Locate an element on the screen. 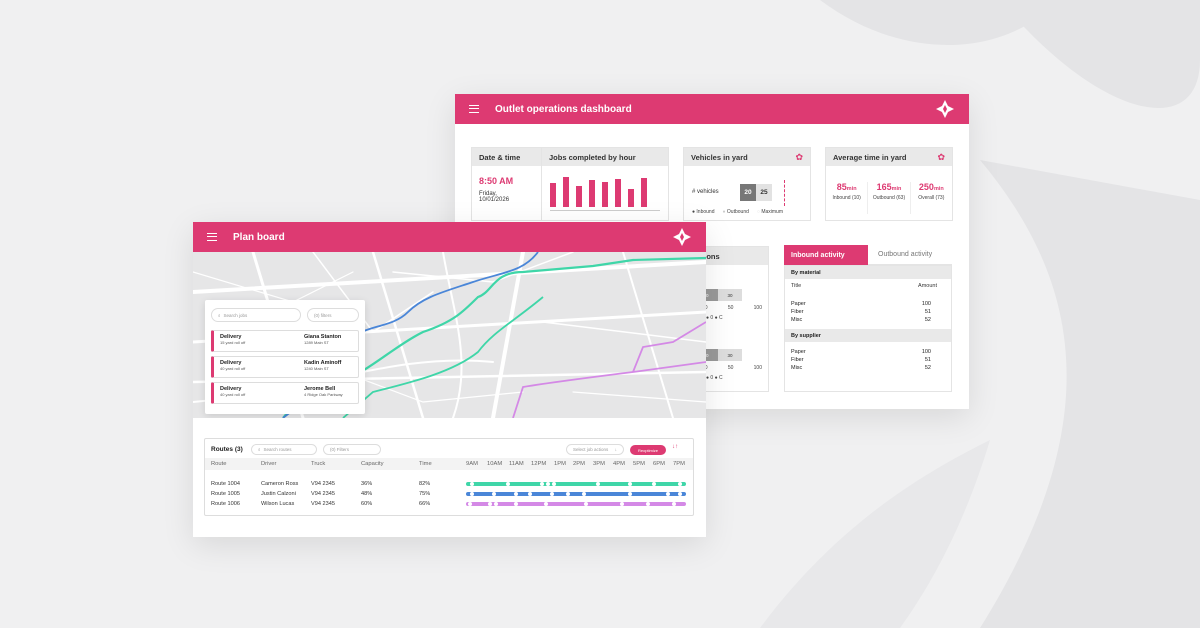 This screenshot has width=1200, height=628. plan-header: Plan board is located at coordinates (449, 237).